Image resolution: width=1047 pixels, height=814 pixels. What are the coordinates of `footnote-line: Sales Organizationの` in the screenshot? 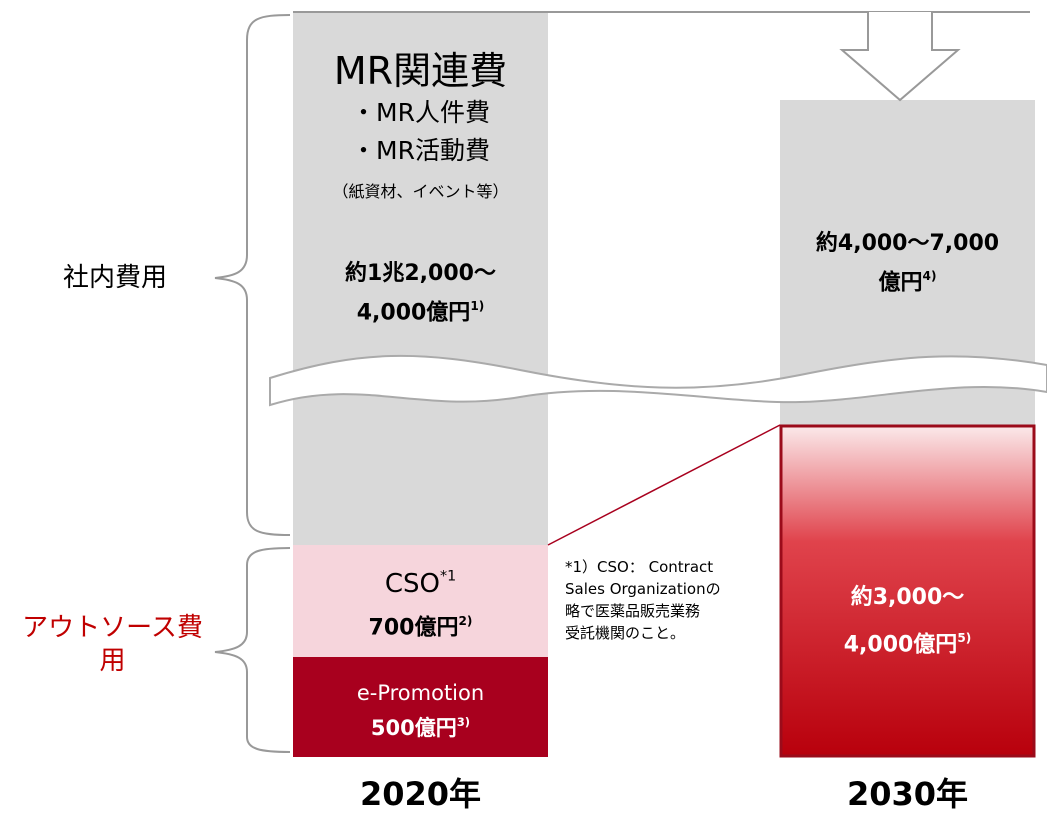 It's located at (643, 589).